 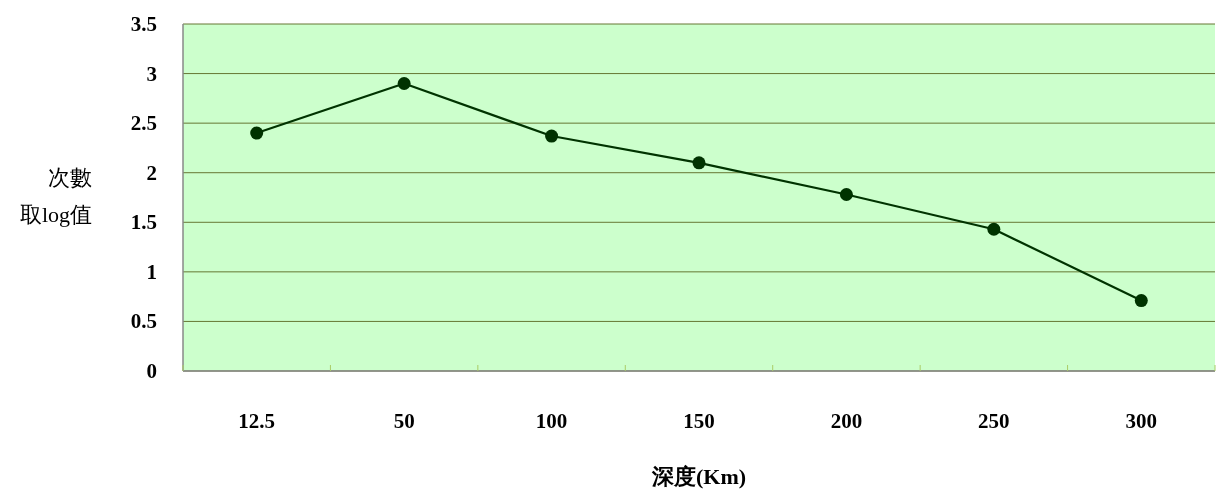 I want to click on y-tick-label: 0, so click(x=151, y=371).